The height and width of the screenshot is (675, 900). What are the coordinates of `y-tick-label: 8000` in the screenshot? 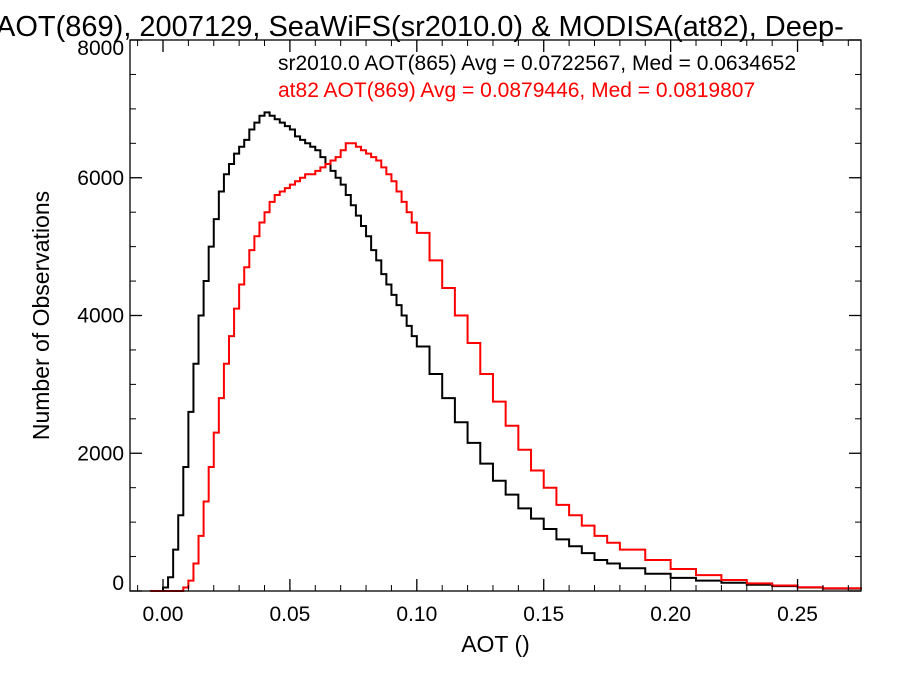 It's located at (100, 48).